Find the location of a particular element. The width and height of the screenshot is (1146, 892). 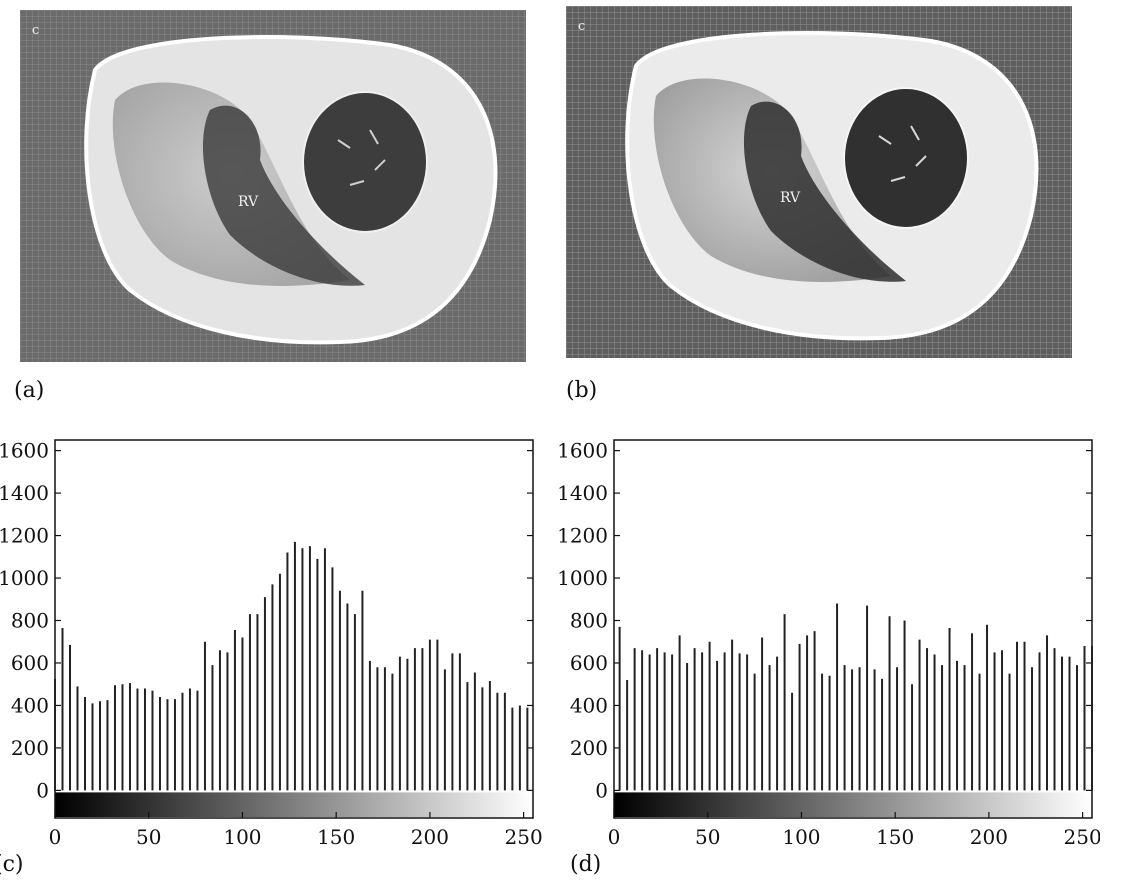

panel-label-c: (c) is located at coordinates (12, 864).